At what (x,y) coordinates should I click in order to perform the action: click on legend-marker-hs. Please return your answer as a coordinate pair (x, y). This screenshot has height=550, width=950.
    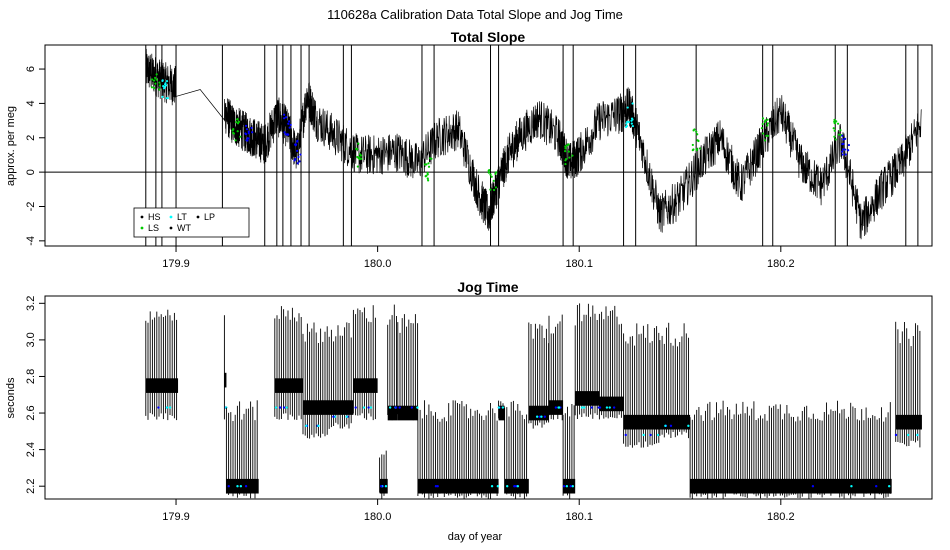
    Looking at the image, I should click on (142, 217).